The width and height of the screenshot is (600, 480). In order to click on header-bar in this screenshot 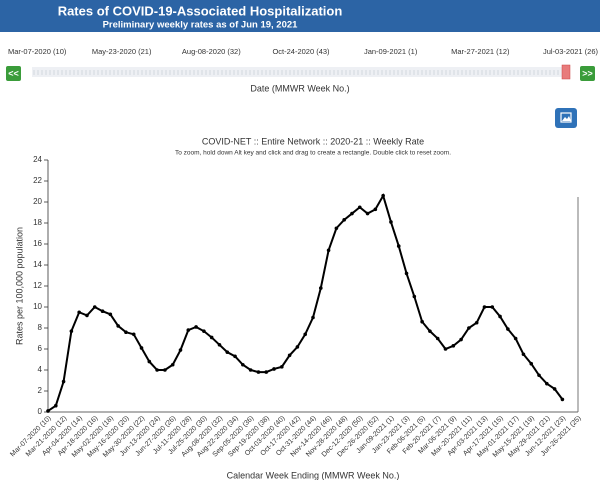, I will do `click(300, 16)`.